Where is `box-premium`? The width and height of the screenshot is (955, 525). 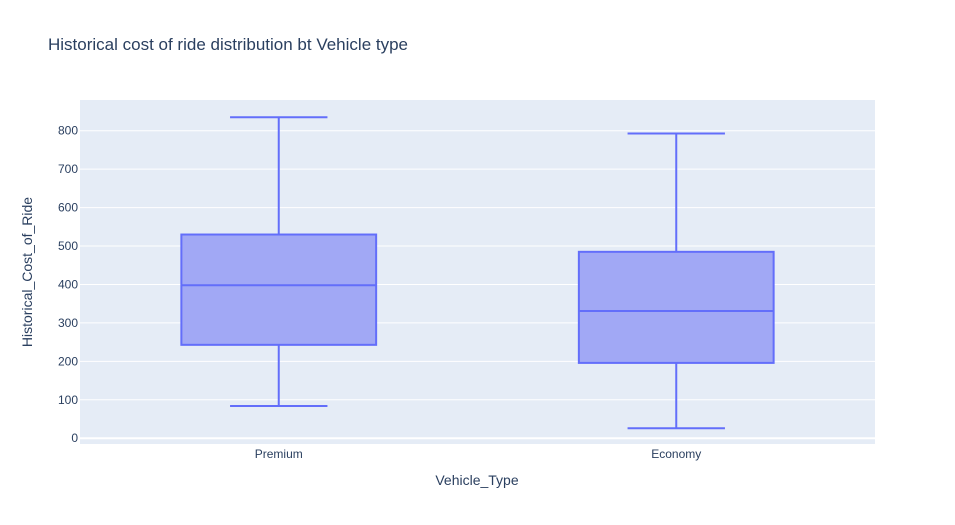 box-premium is located at coordinates (279, 261).